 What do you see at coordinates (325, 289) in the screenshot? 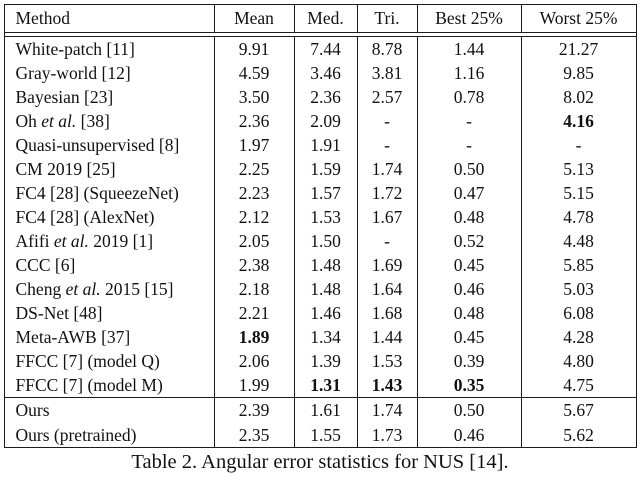
I see `value-cell: 1.48` at bounding box center [325, 289].